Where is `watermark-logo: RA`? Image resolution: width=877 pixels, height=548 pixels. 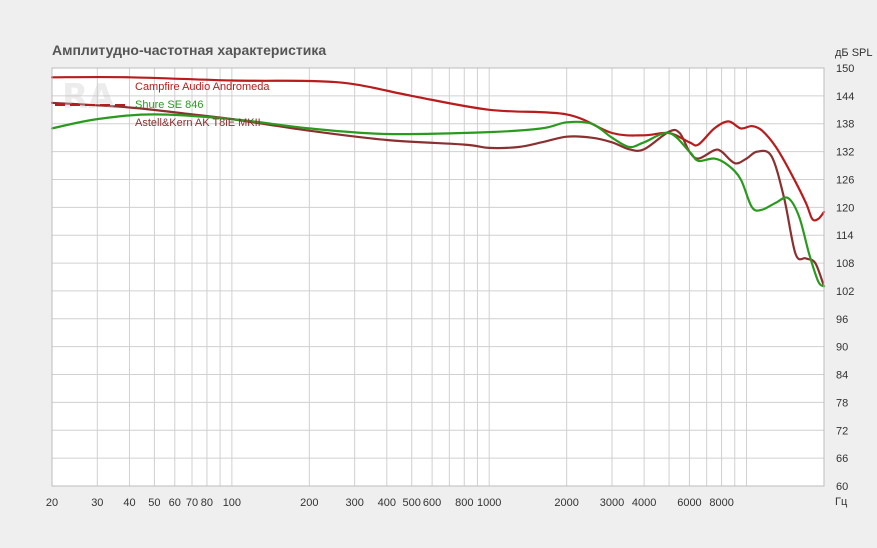
watermark-logo: RA is located at coordinates (88, 97).